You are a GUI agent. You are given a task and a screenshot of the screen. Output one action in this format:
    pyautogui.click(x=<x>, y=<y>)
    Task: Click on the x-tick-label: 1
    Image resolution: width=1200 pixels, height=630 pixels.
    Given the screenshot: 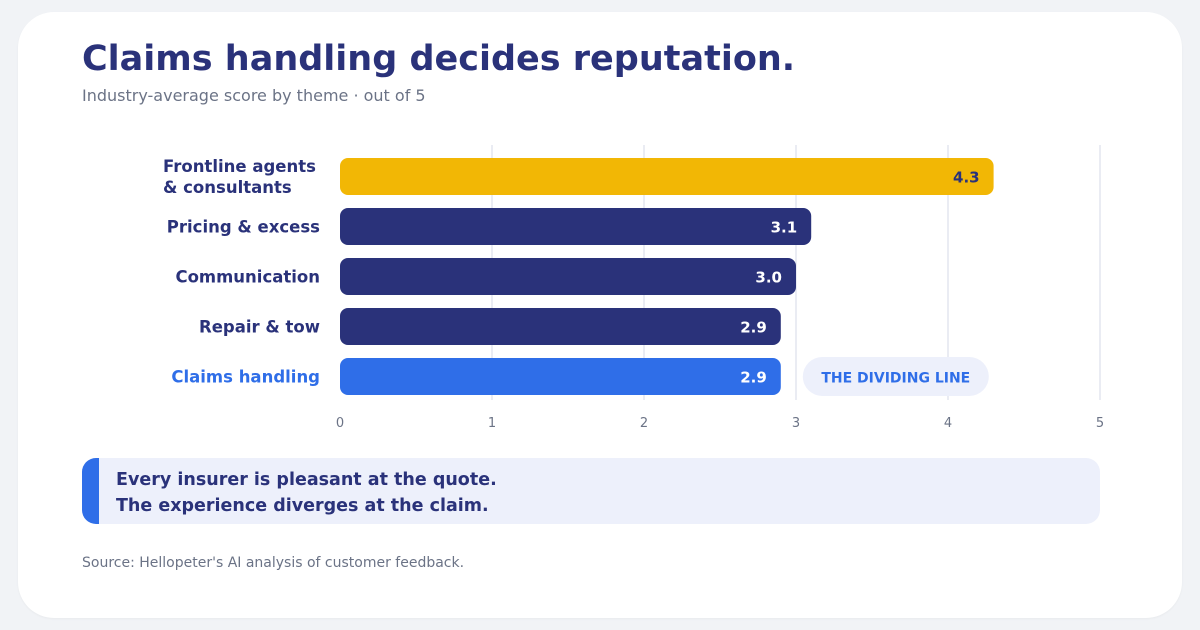 What is the action you would take?
    pyautogui.click(x=492, y=423)
    